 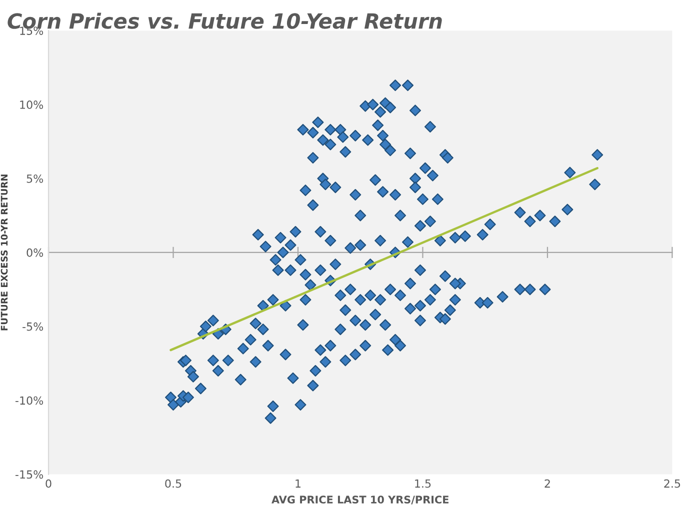 What do you see at coordinates (35, 252) in the screenshot?
I see `y-tick-label: 0%` at bounding box center [35, 252].